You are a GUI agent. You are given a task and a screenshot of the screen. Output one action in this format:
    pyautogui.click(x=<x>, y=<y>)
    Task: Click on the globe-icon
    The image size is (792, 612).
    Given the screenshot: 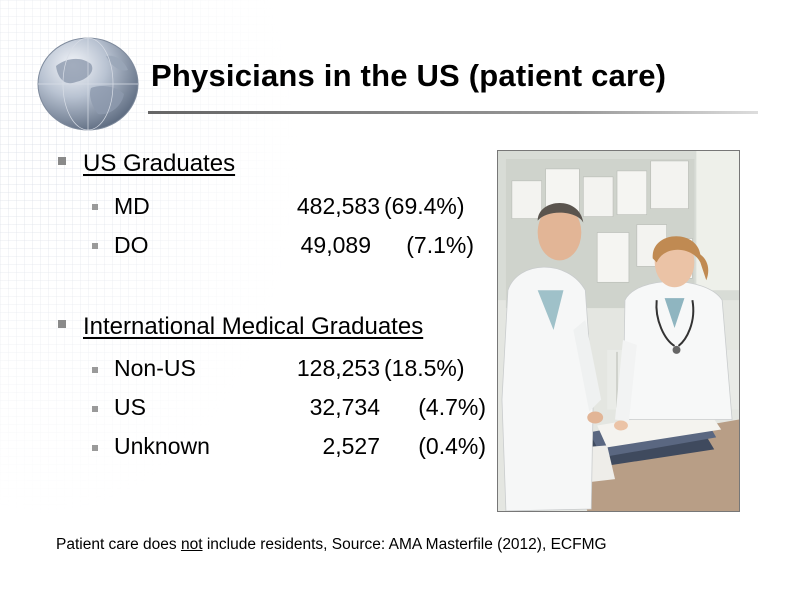 What is the action you would take?
    pyautogui.click(x=88, y=84)
    